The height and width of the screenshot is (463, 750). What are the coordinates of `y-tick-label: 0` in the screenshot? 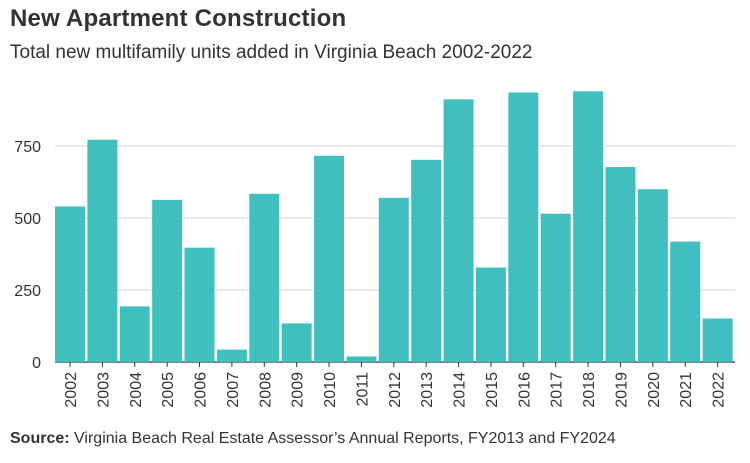 It's located at (36, 363).